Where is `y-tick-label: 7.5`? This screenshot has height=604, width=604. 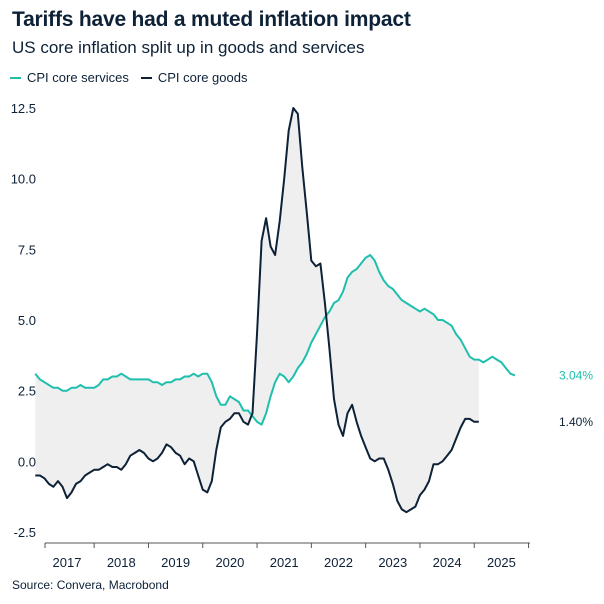
y-tick-label: 7.5 is located at coordinates (27, 249).